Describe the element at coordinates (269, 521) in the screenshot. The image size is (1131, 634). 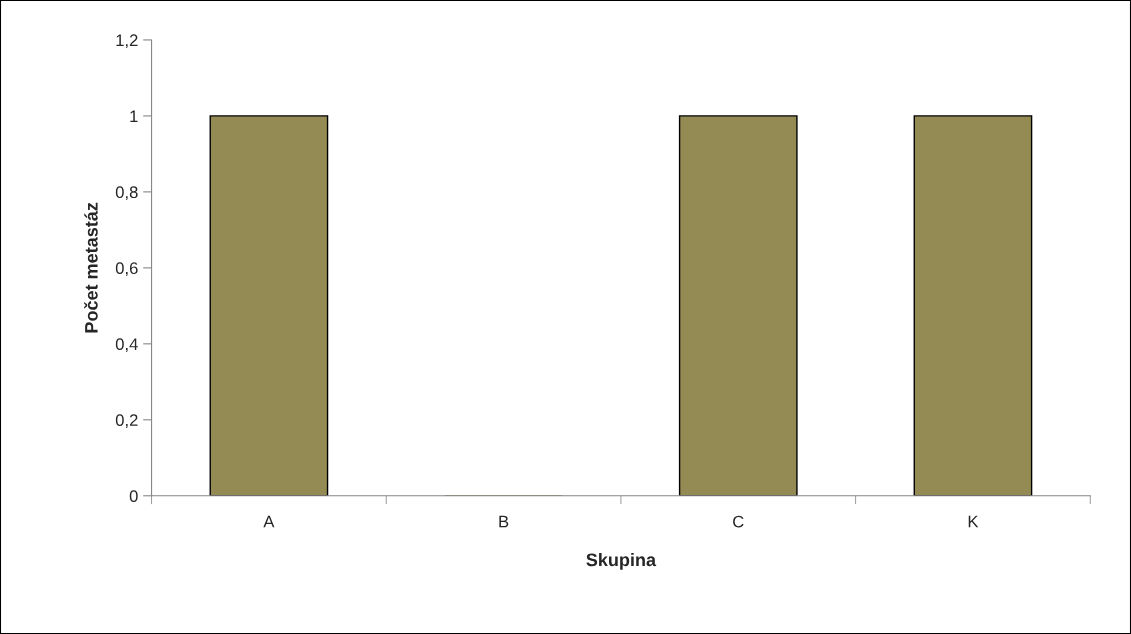
I see `x-tick-label: A` at that location.